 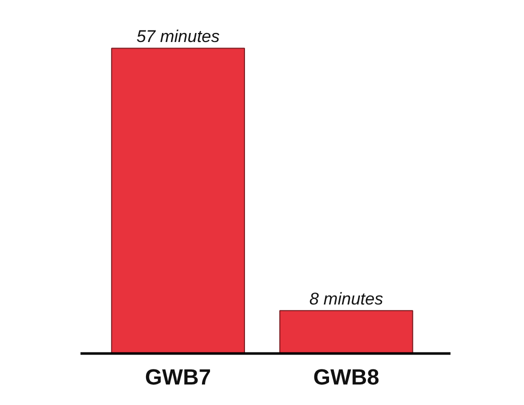 I want to click on x-tick-label: GWB7, so click(x=178, y=377).